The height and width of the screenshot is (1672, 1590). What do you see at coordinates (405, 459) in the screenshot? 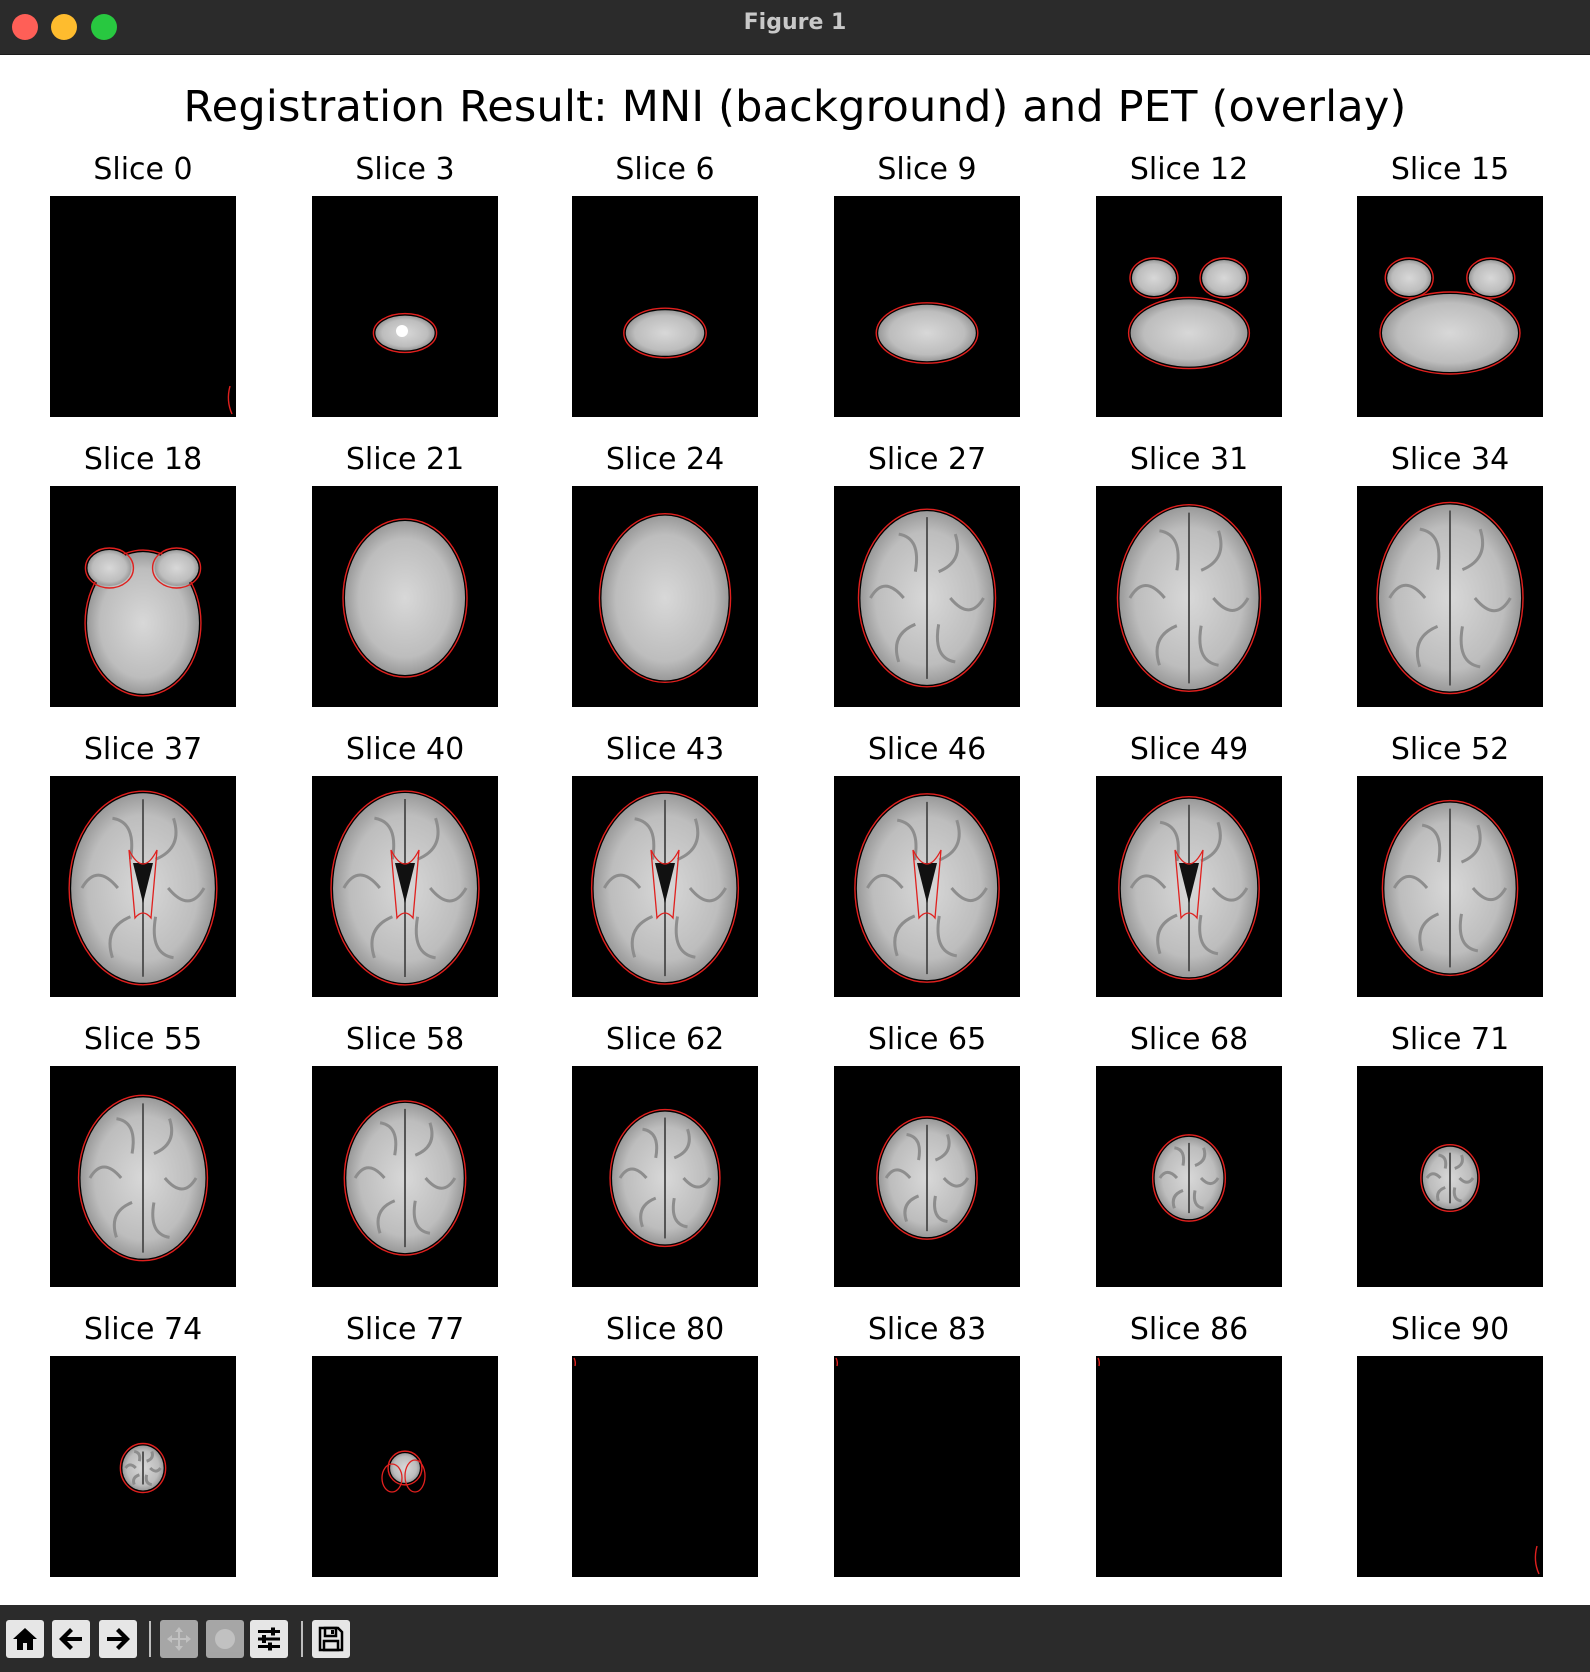
I see `slice-title: Slice 21` at bounding box center [405, 459].